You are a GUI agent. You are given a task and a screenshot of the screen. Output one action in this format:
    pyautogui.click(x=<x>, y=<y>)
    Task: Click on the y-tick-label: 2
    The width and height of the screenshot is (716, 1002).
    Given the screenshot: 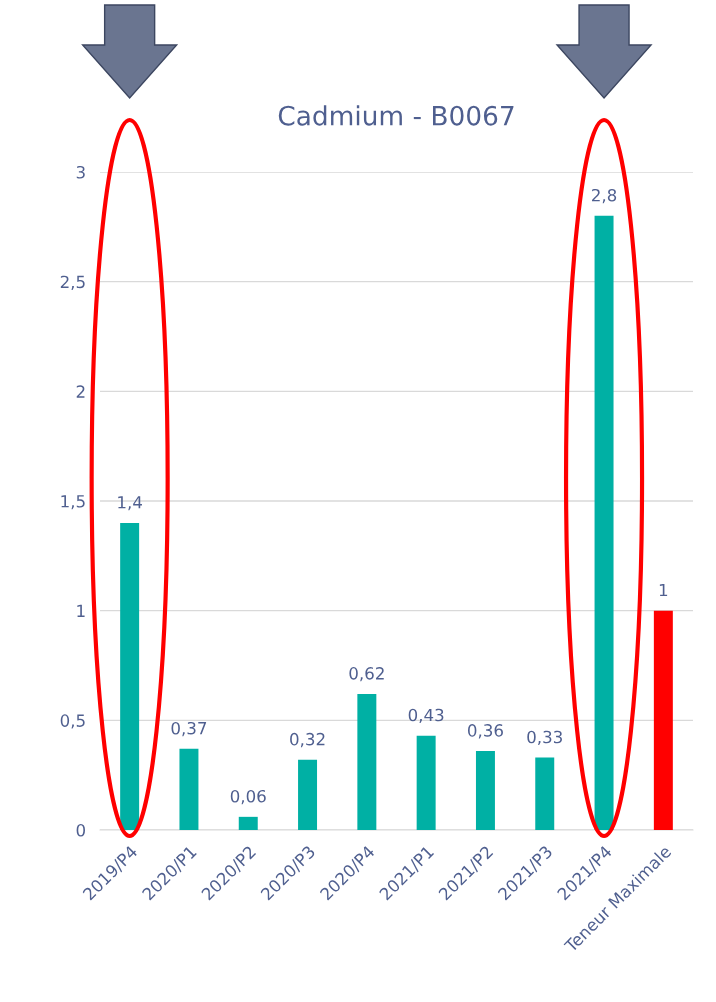 What is the action you would take?
    pyautogui.click(x=80, y=391)
    